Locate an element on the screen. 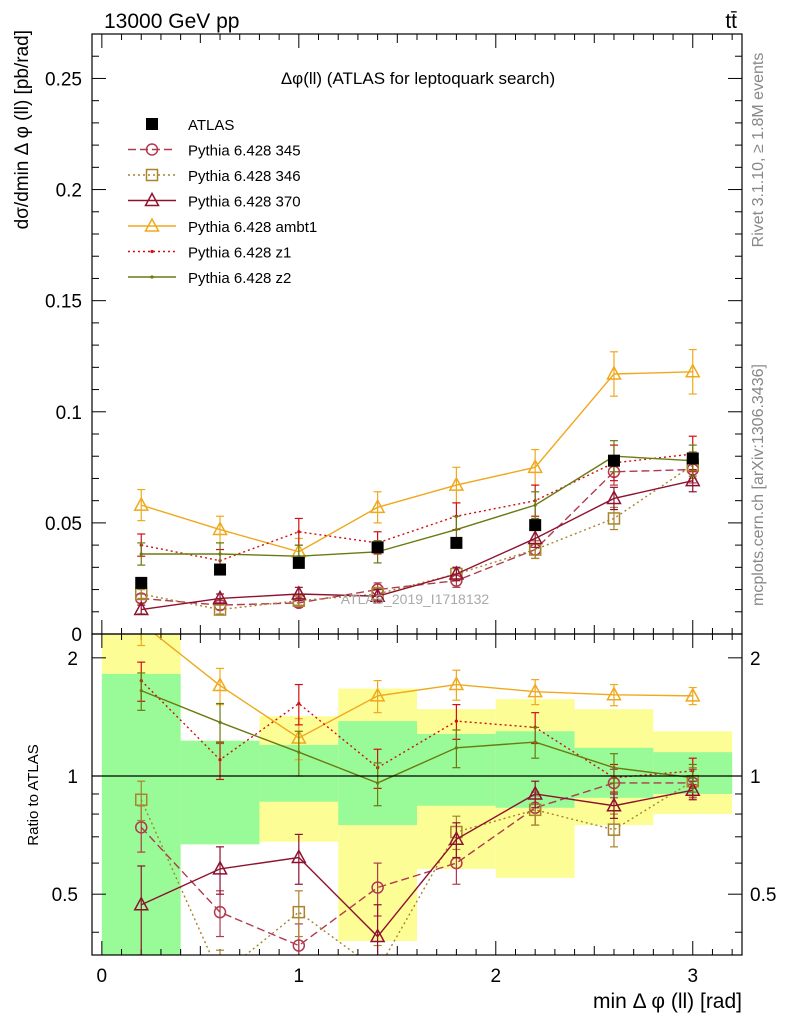  y-tick-label-main: 0.25 is located at coordinates (63, 79).